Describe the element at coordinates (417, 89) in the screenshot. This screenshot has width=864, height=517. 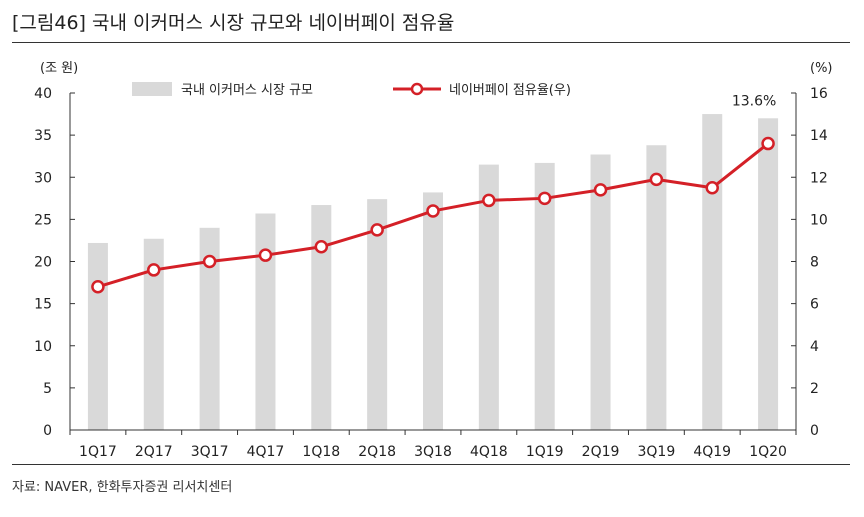
I see `legend-swatch-marker` at that location.